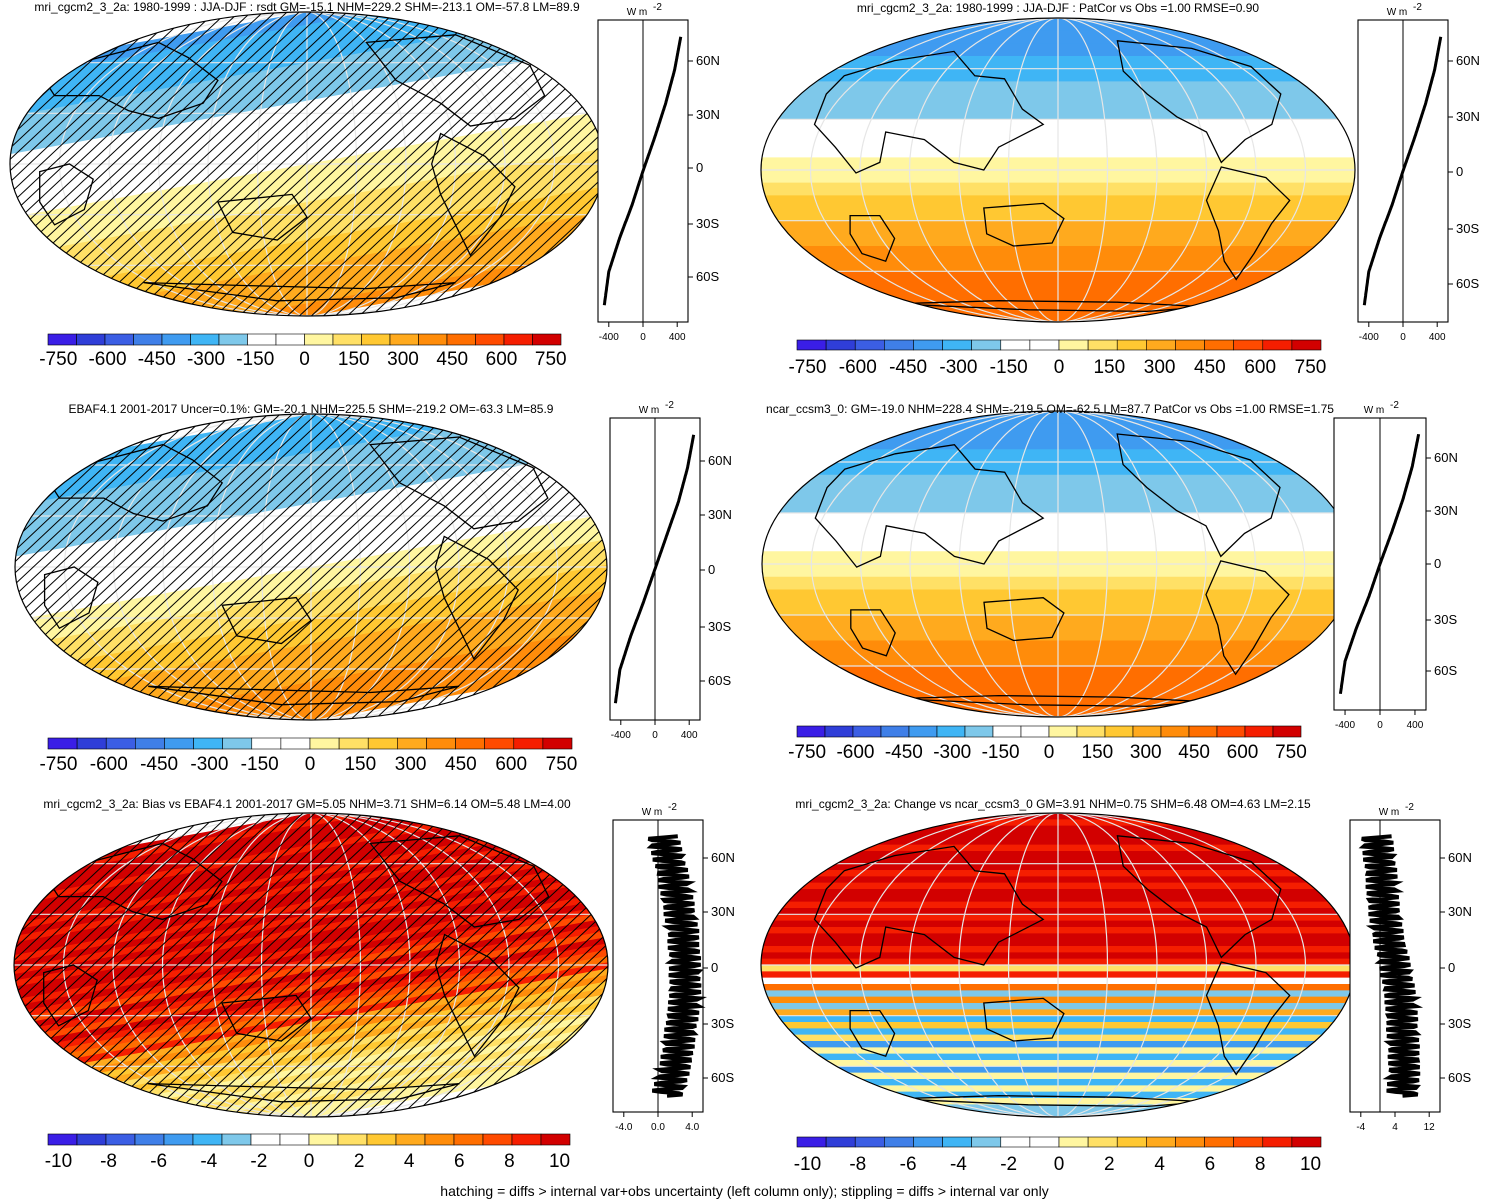 This screenshot has width=1489, height=1203. Describe the element at coordinates (1437, 563) in the screenshot. I see `y-tick-label: 0` at that location.